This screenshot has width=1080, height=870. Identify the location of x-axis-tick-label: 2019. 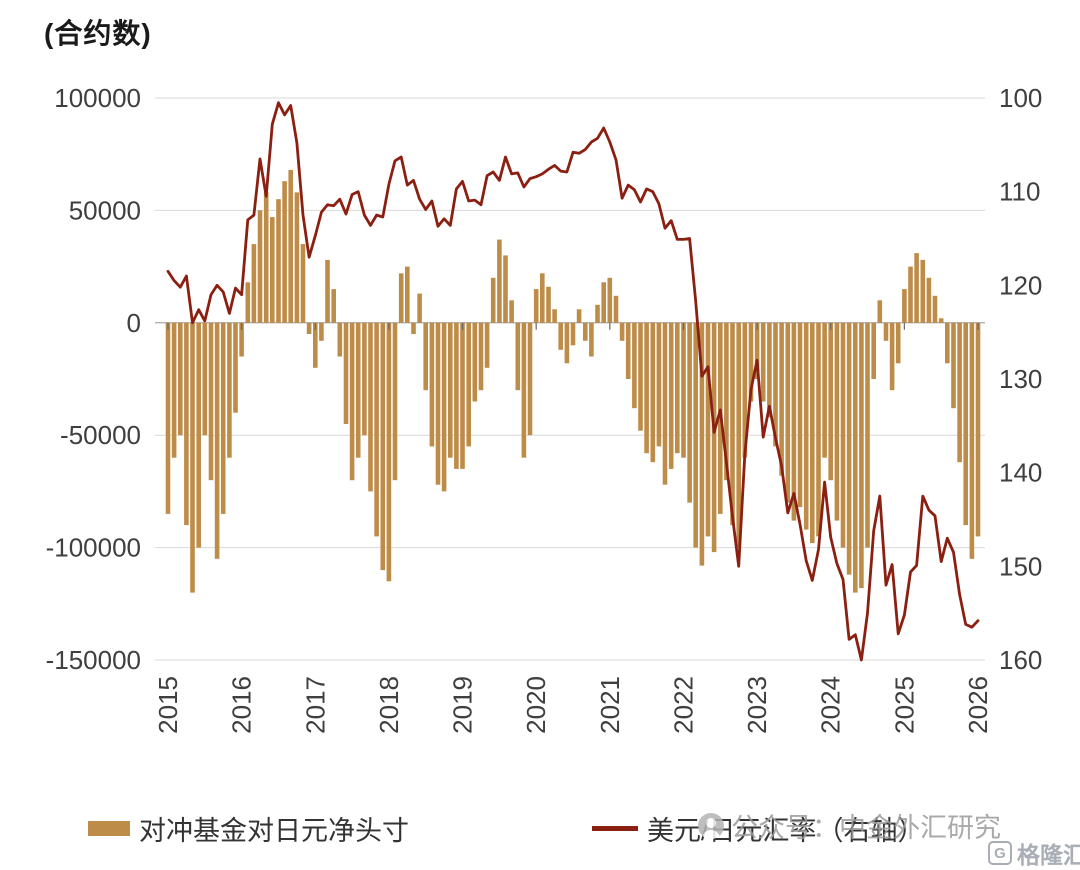
(463, 705).